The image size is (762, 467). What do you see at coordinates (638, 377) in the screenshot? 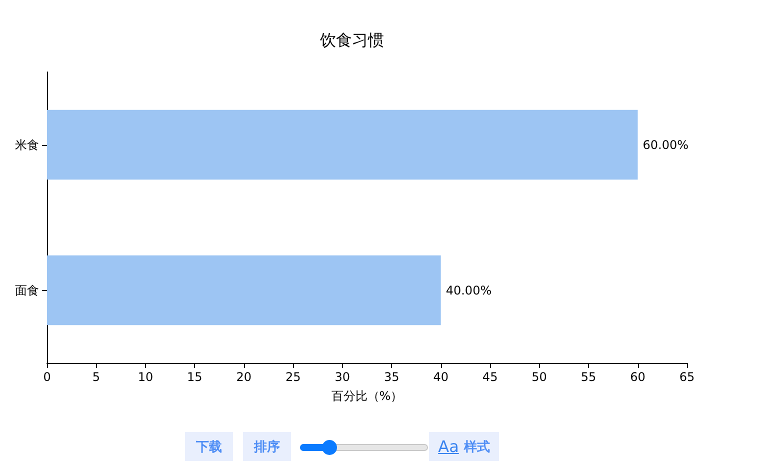
I see `x-tick-label: 60` at bounding box center [638, 377].